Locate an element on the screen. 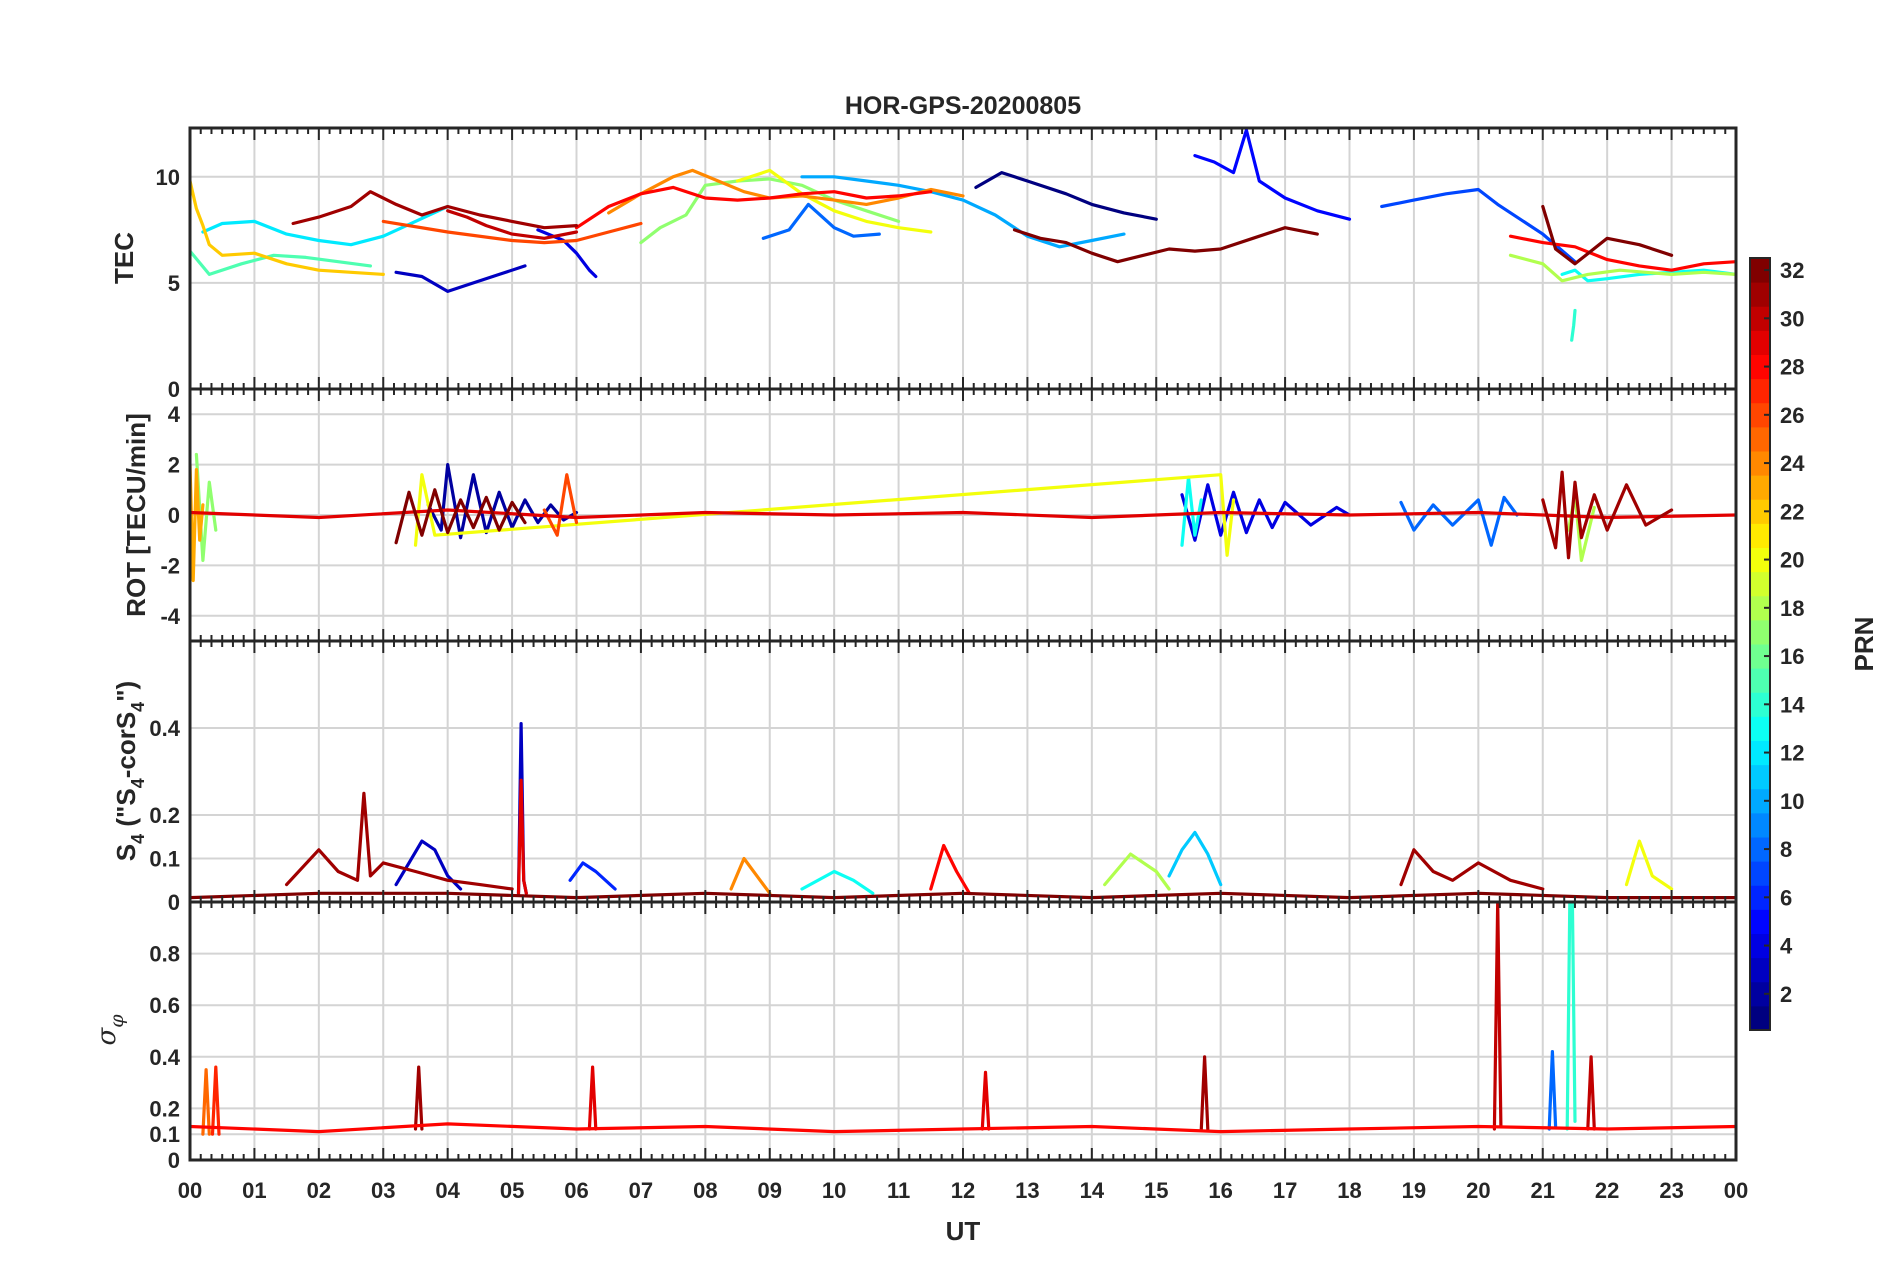 The image size is (1902, 1277). x-tick-label: 12 is located at coordinates (963, 1190).